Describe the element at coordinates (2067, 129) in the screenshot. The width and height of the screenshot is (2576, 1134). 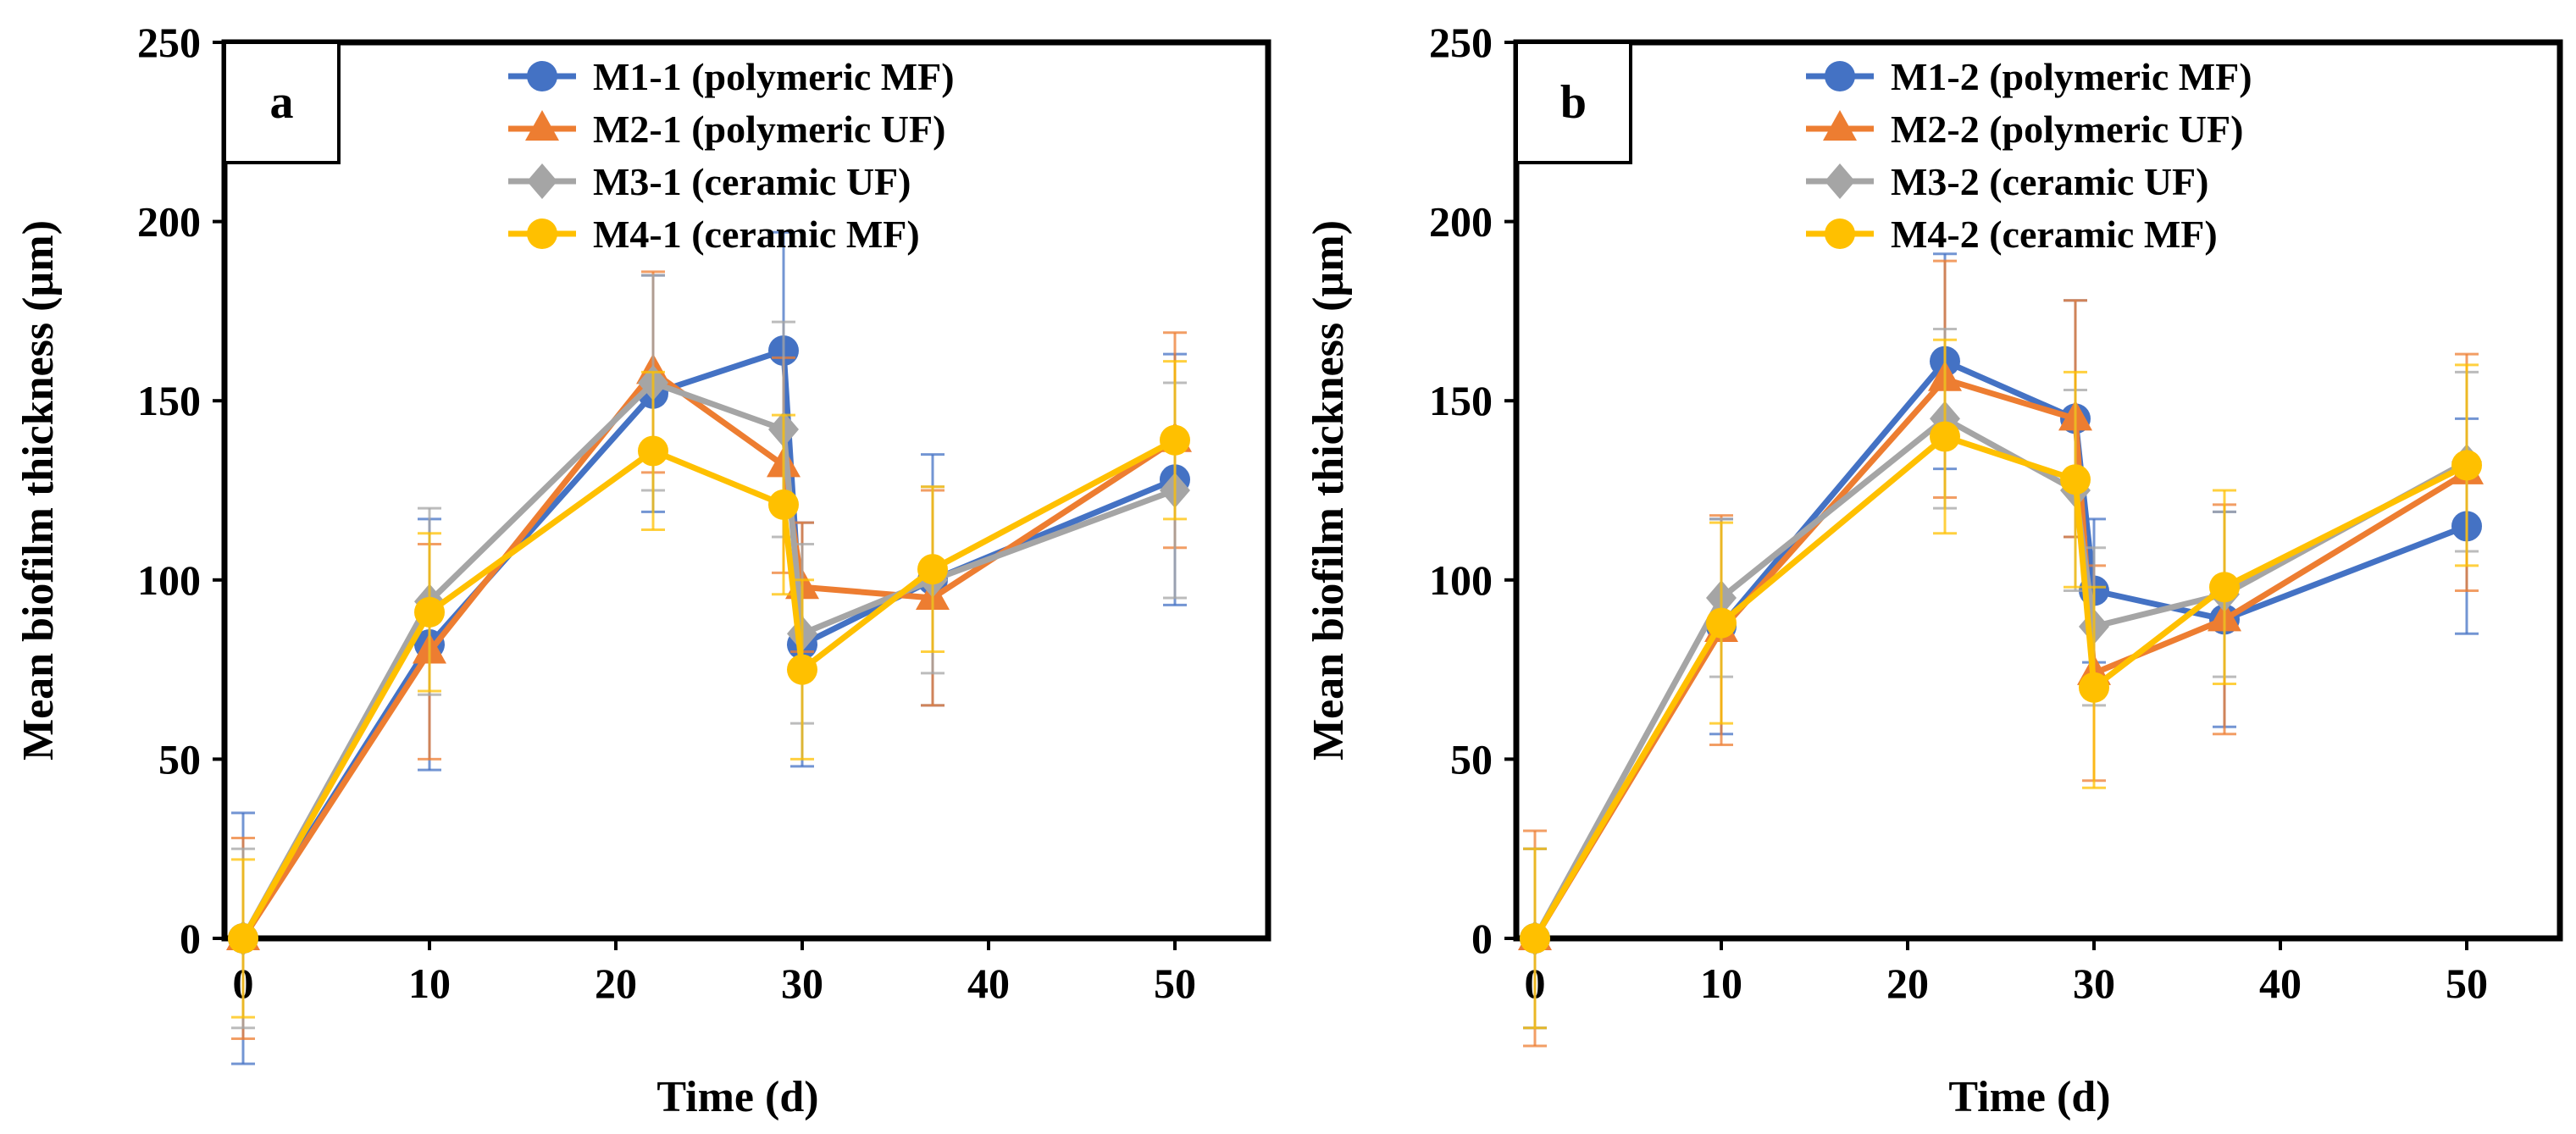
I see `legend-label: M2-2 (polymeric UF)` at that location.